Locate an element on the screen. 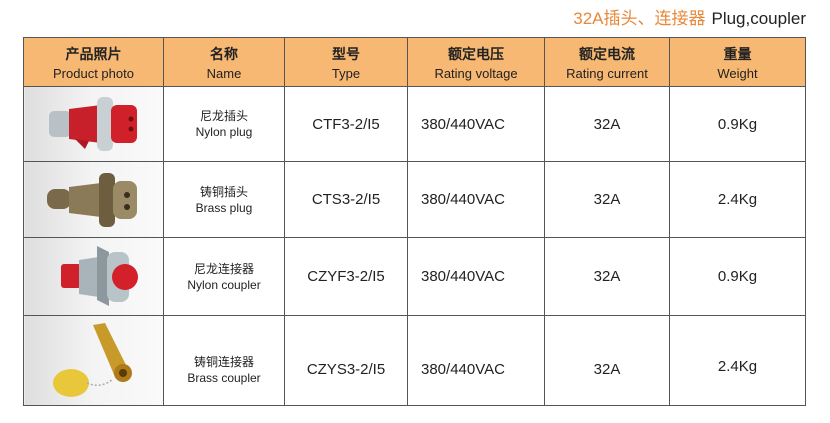  nylon-coupler-image is located at coordinates (93, 276).